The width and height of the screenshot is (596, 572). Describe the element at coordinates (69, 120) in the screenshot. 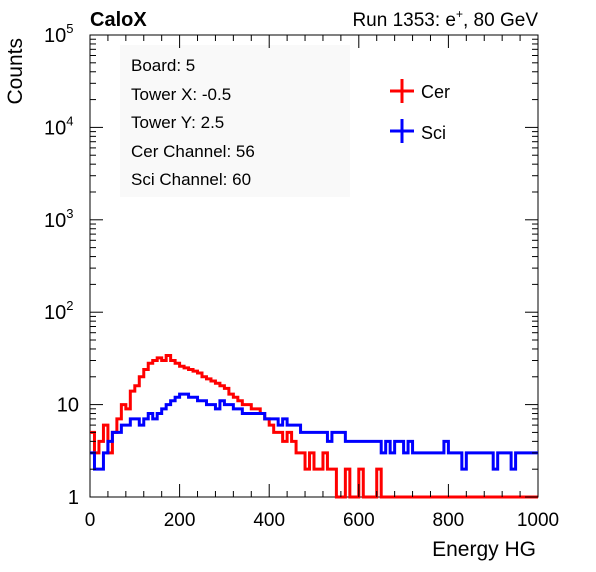

I see `y-tick-label-exponent: 4` at that location.